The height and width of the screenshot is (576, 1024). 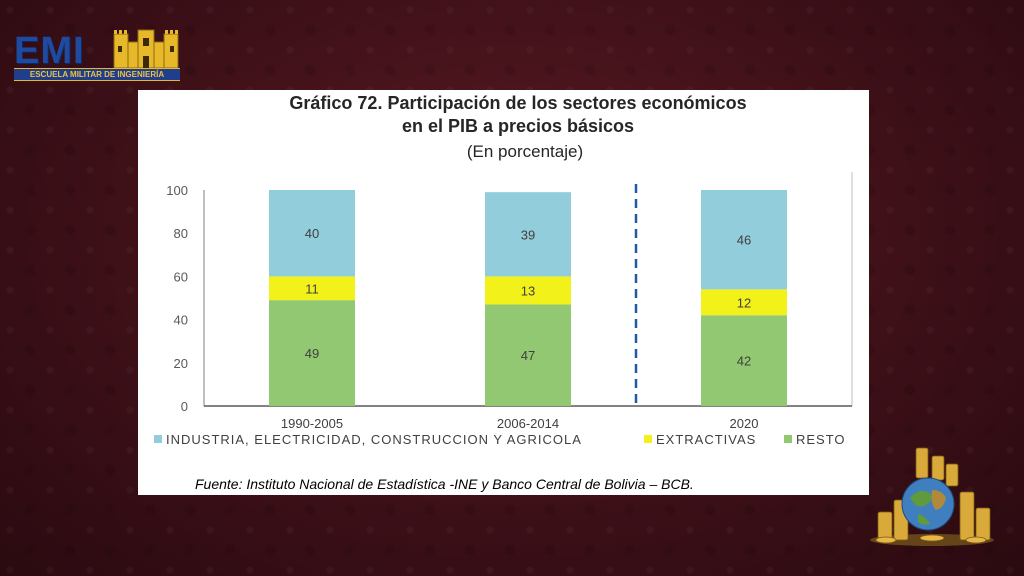 What do you see at coordinates (821, 439) in the screenshot?
I see `legend-label: RESTO` at bounding box center [821, 439].